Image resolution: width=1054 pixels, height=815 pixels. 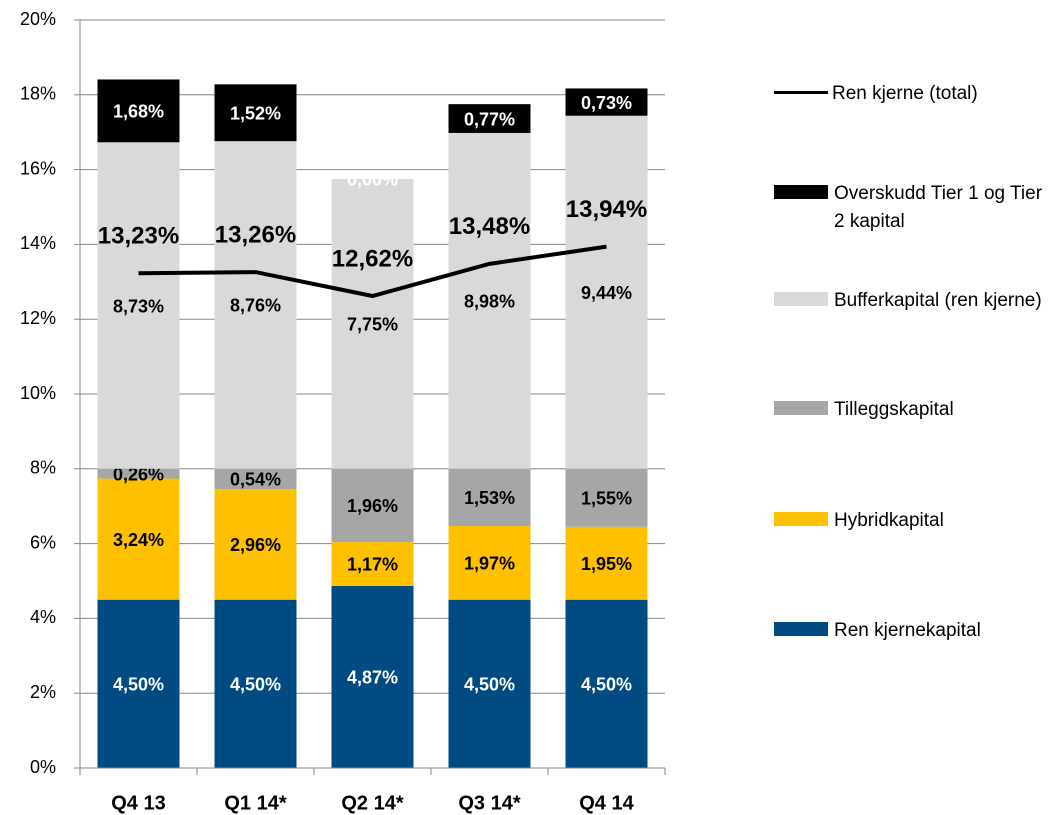 What do you see at coordinates (606, 209) in the screenshot?
I see `data-label: 13,94%` at bounding box center [606, 209].